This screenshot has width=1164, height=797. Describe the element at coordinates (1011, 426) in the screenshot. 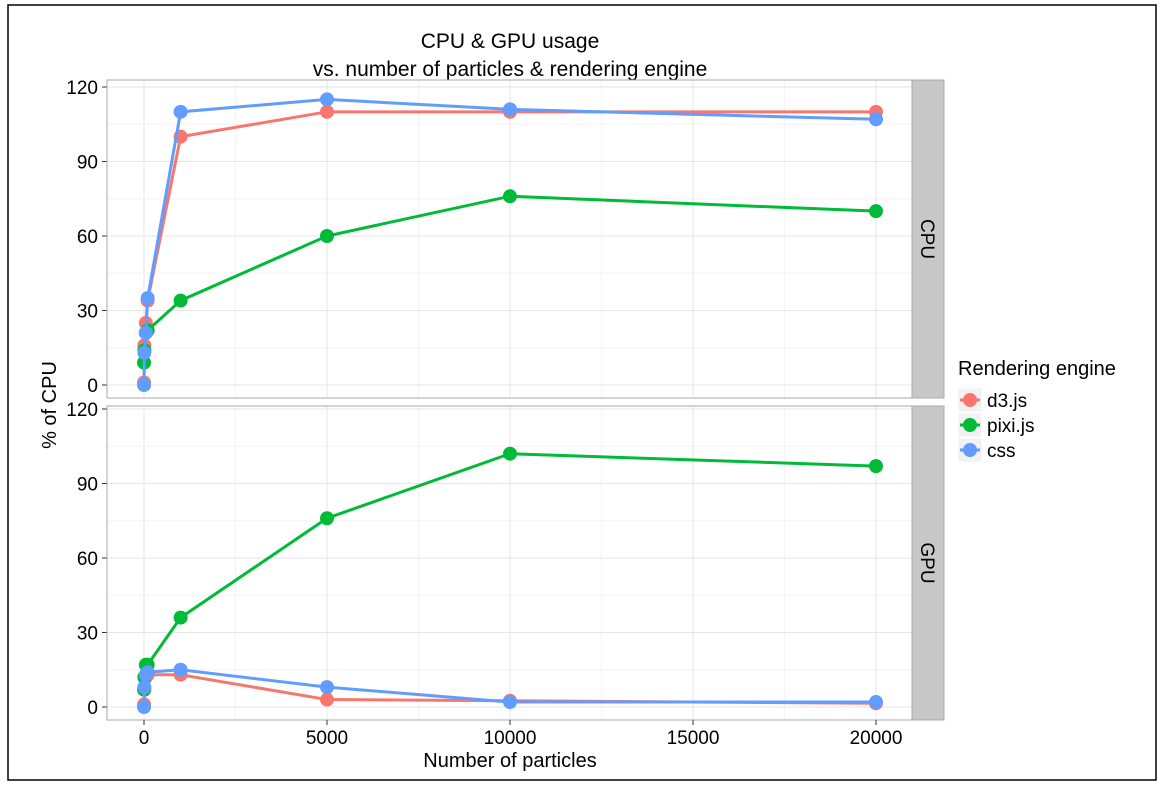

I see `legend-label: pixi.js` at that location.